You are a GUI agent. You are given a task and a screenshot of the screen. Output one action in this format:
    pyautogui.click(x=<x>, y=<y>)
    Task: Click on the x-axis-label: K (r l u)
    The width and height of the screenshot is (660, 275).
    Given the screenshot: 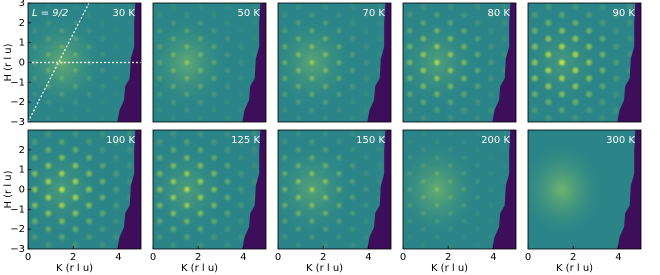 What is the action you would take?
    pyautogui.click(x=574, y=268)
    